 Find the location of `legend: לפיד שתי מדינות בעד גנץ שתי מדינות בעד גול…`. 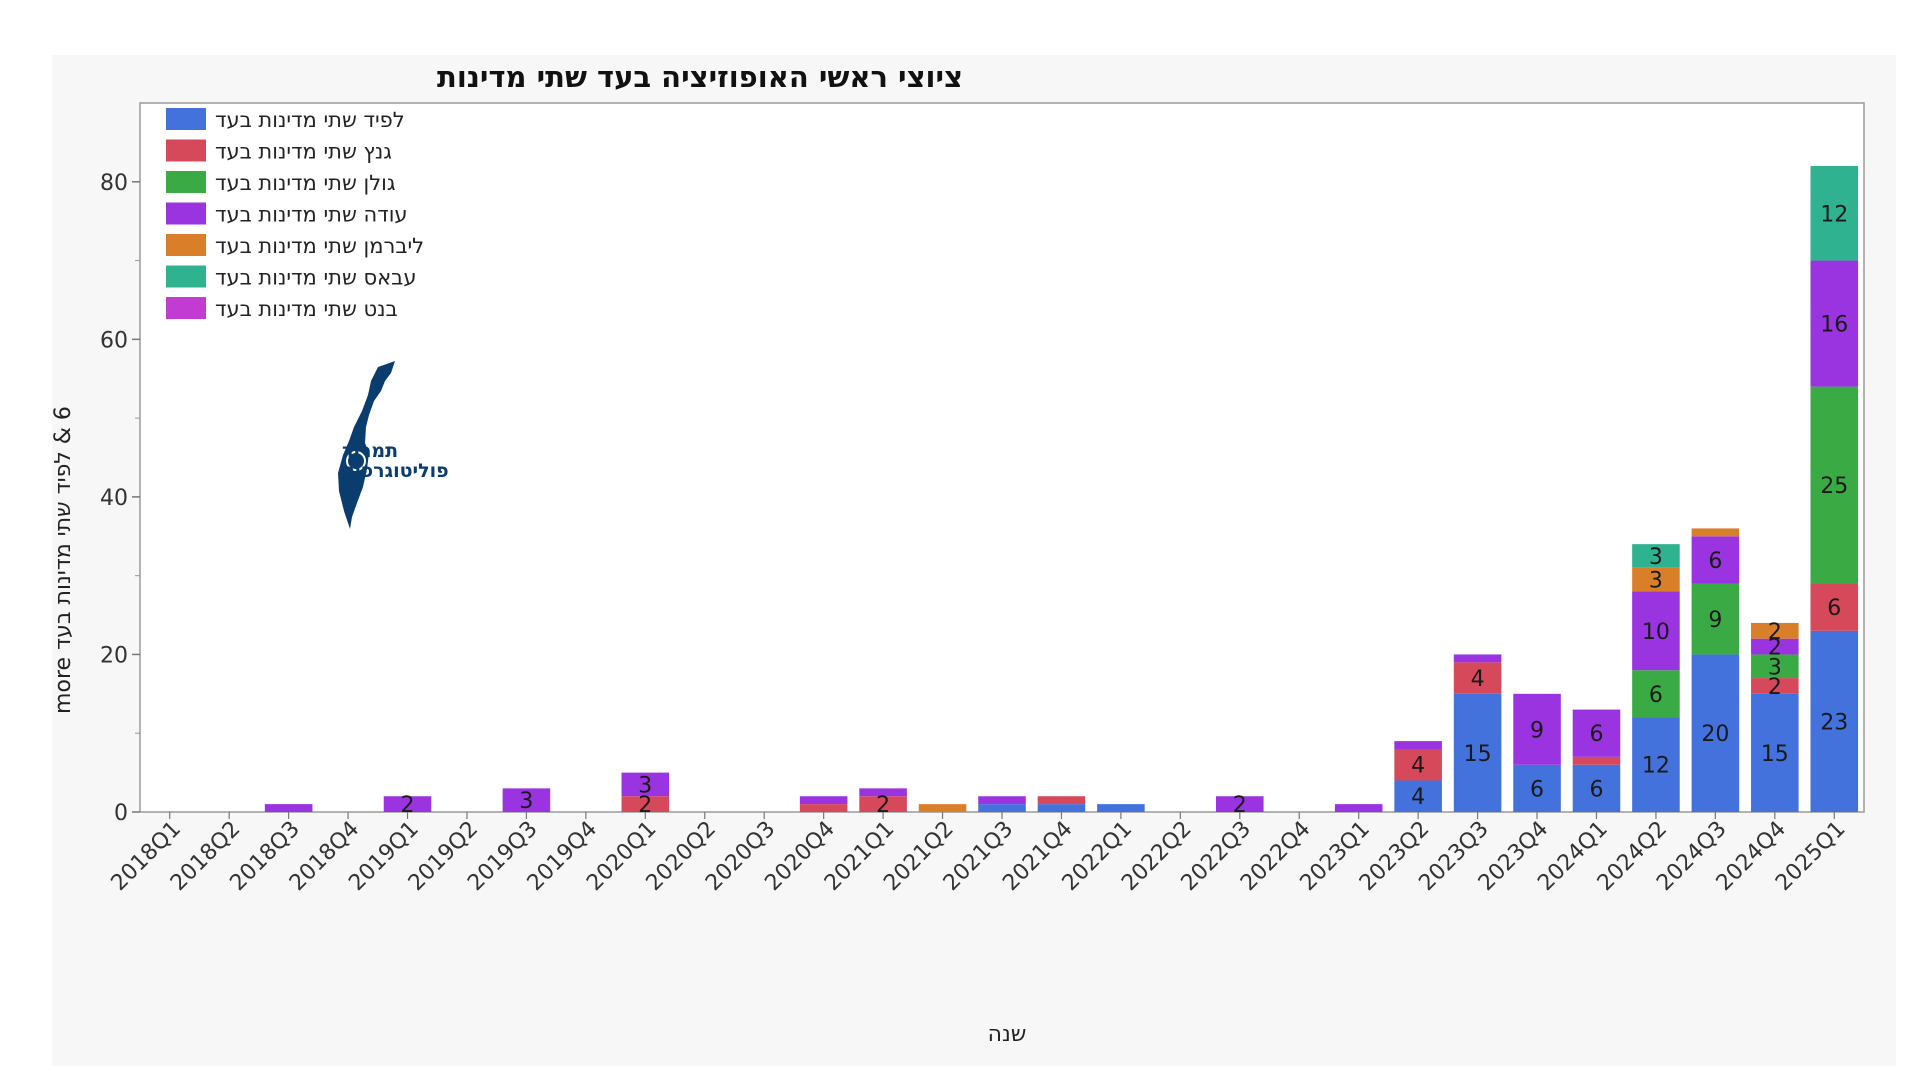

legend: לפיד שתי מדינות בעד גנץ שתי מדינות בעד גול… is located at coordinates (295, 214).